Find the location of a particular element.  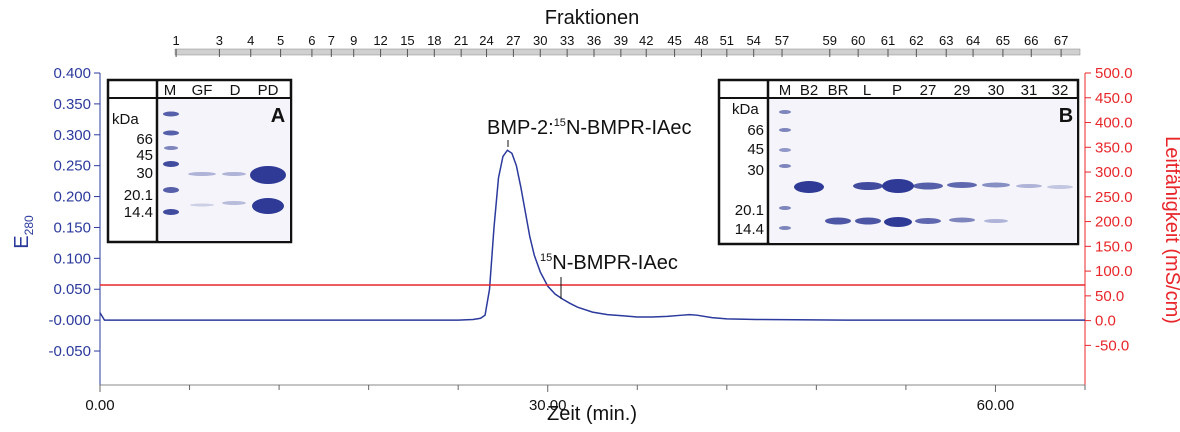

x2-tick-label: 64 is located at coordinates (973, 40).